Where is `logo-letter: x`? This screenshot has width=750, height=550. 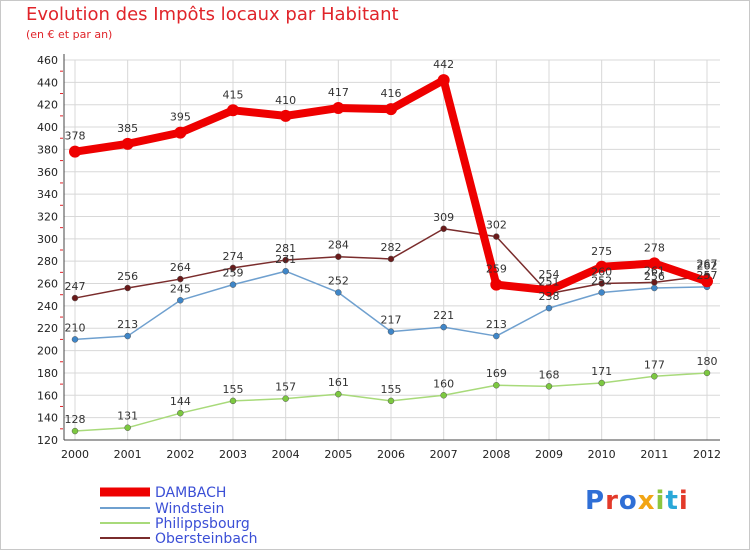 logo-letter: x is located at coordinates (646, 501).